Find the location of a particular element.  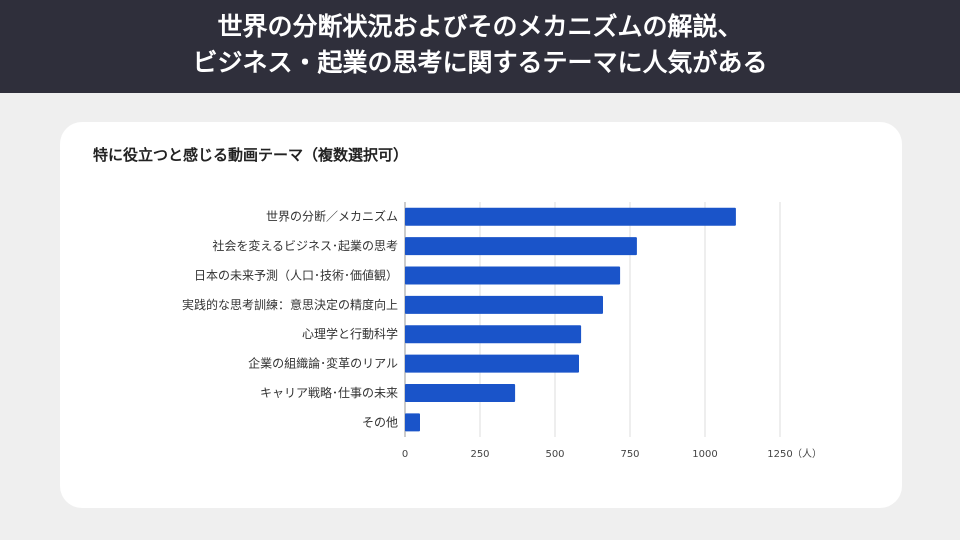

x-tick-label: 250 is located at coordinates (479, 454).